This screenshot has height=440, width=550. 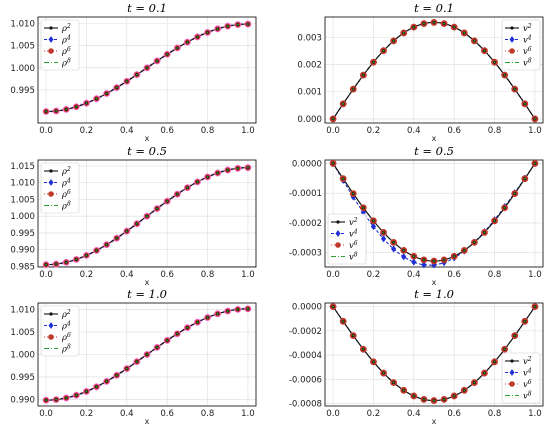 I want to click on legend-item: ρ8, so click(x=57, y=206).